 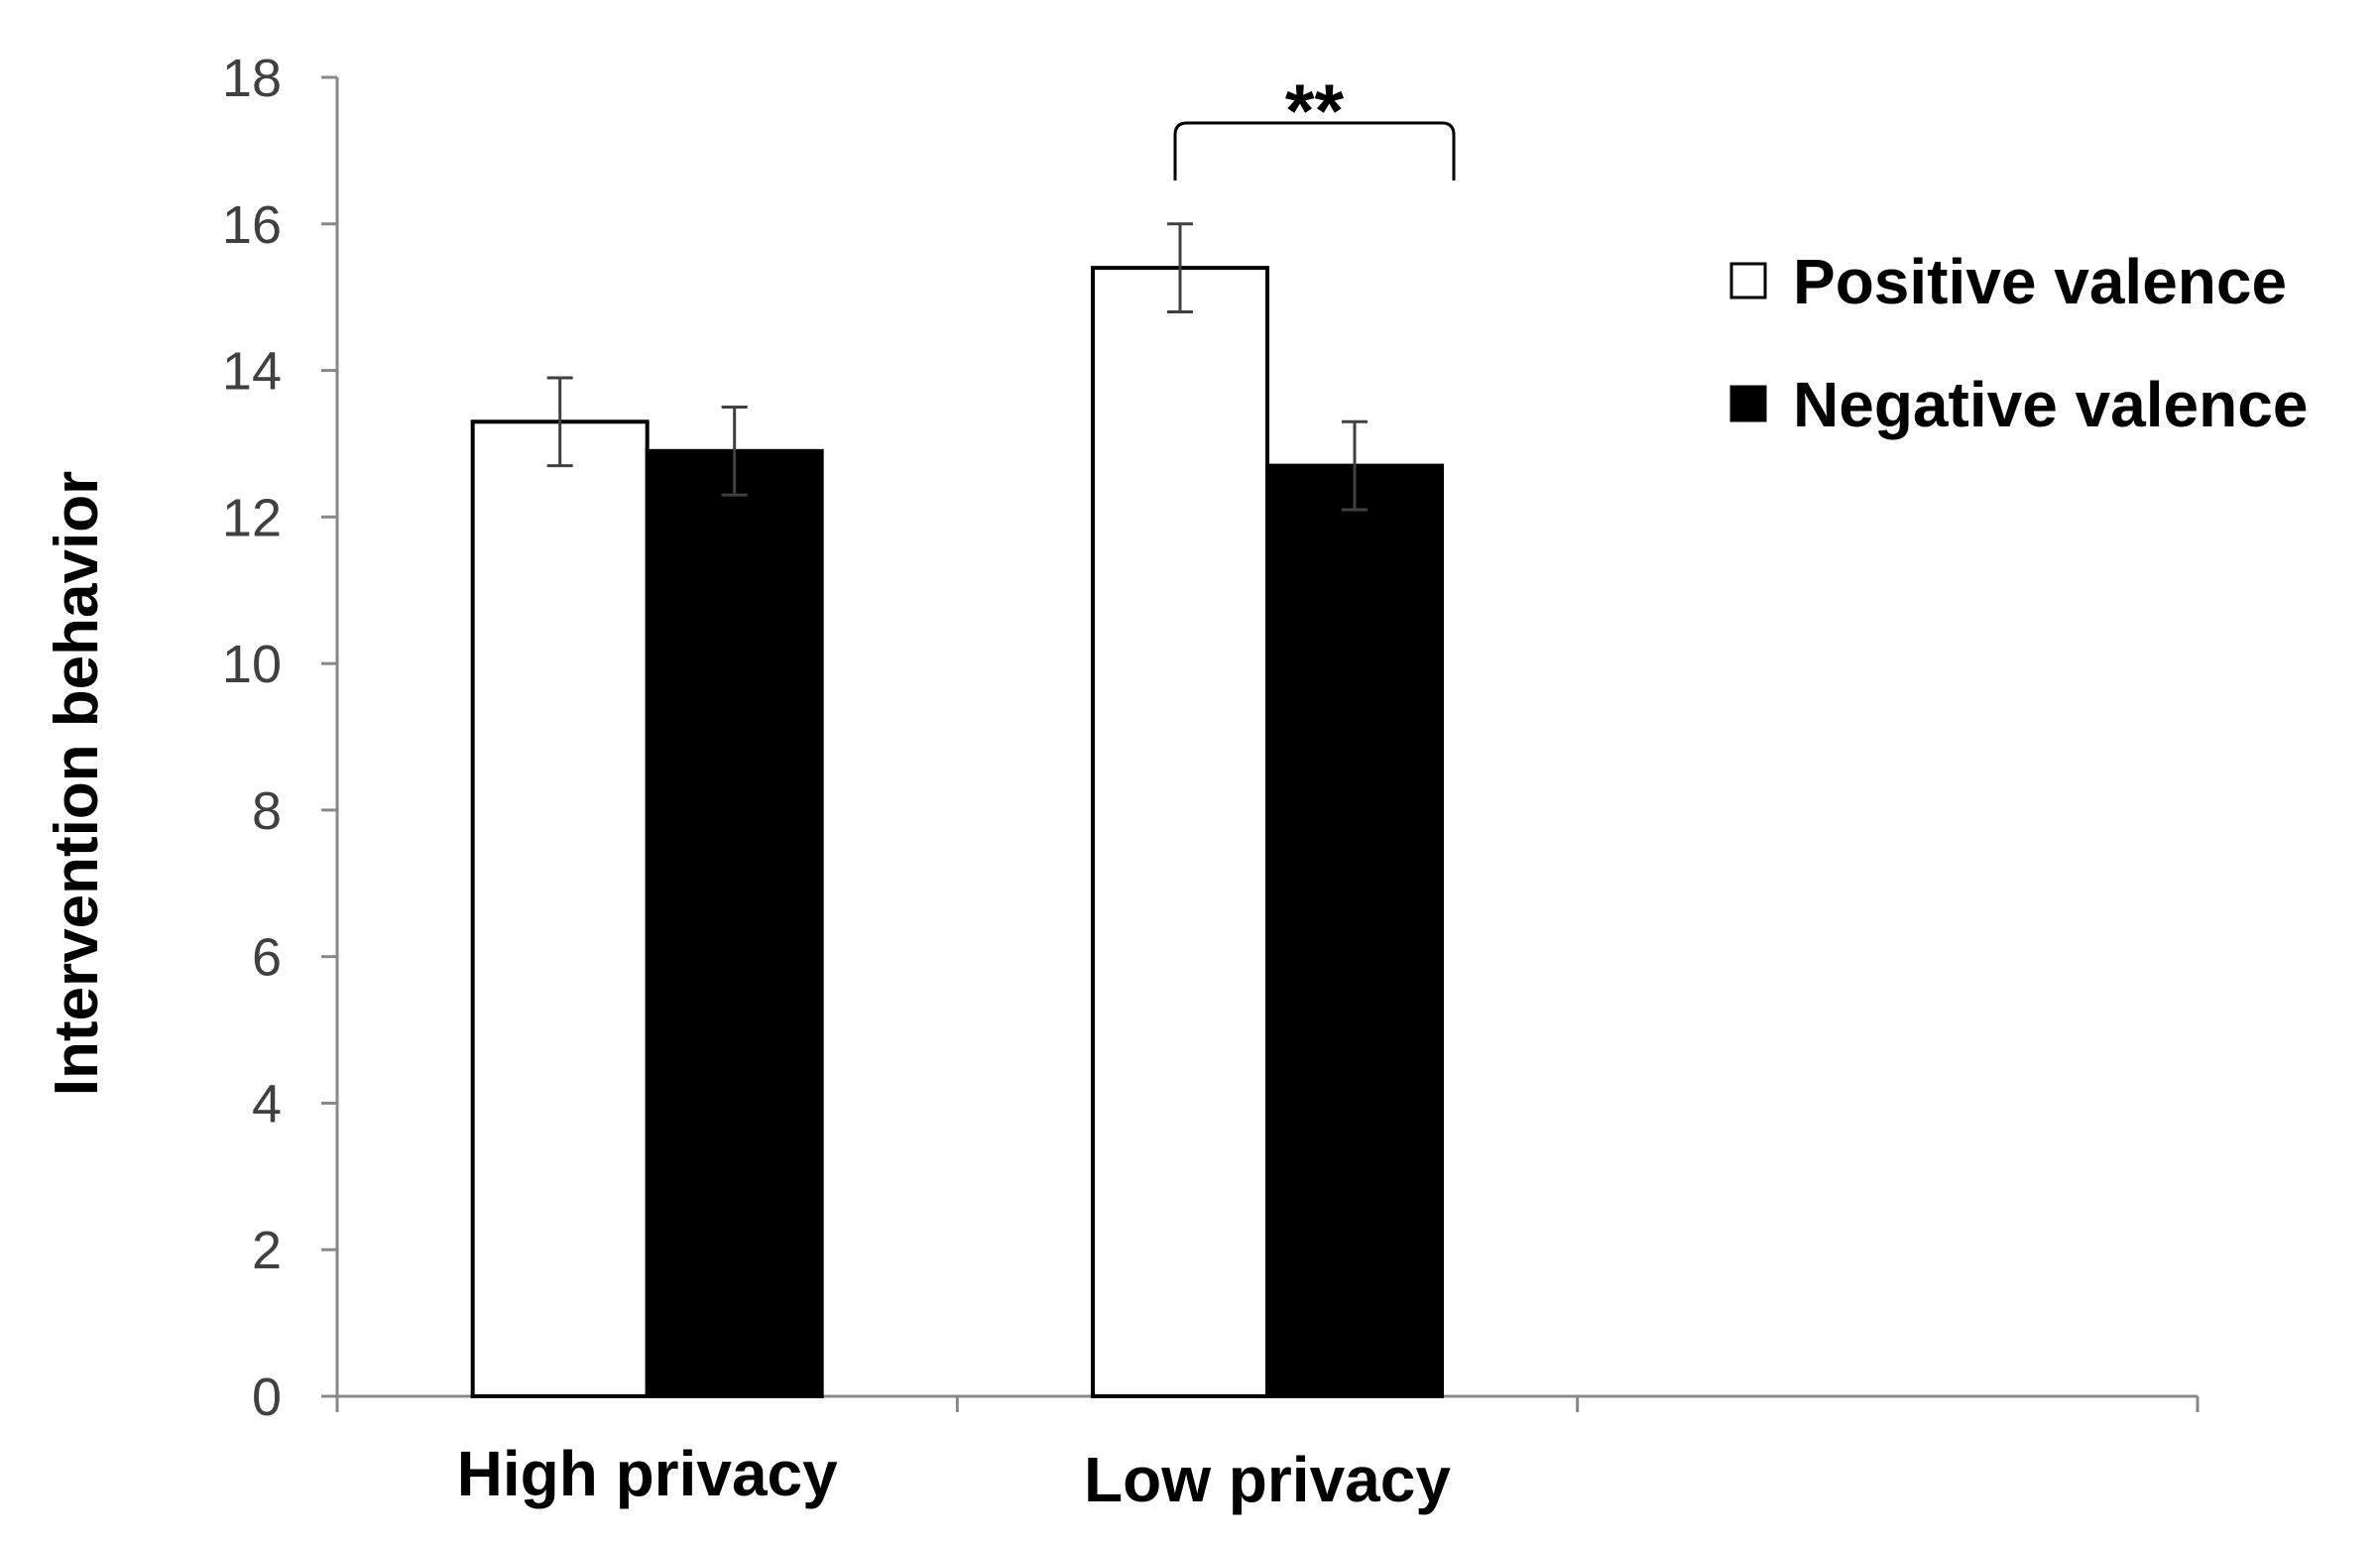 What do you see at coordinates (267, 811) in the screenshot?
I see `y-tick-label: 8` at bounding box center [267, 811].